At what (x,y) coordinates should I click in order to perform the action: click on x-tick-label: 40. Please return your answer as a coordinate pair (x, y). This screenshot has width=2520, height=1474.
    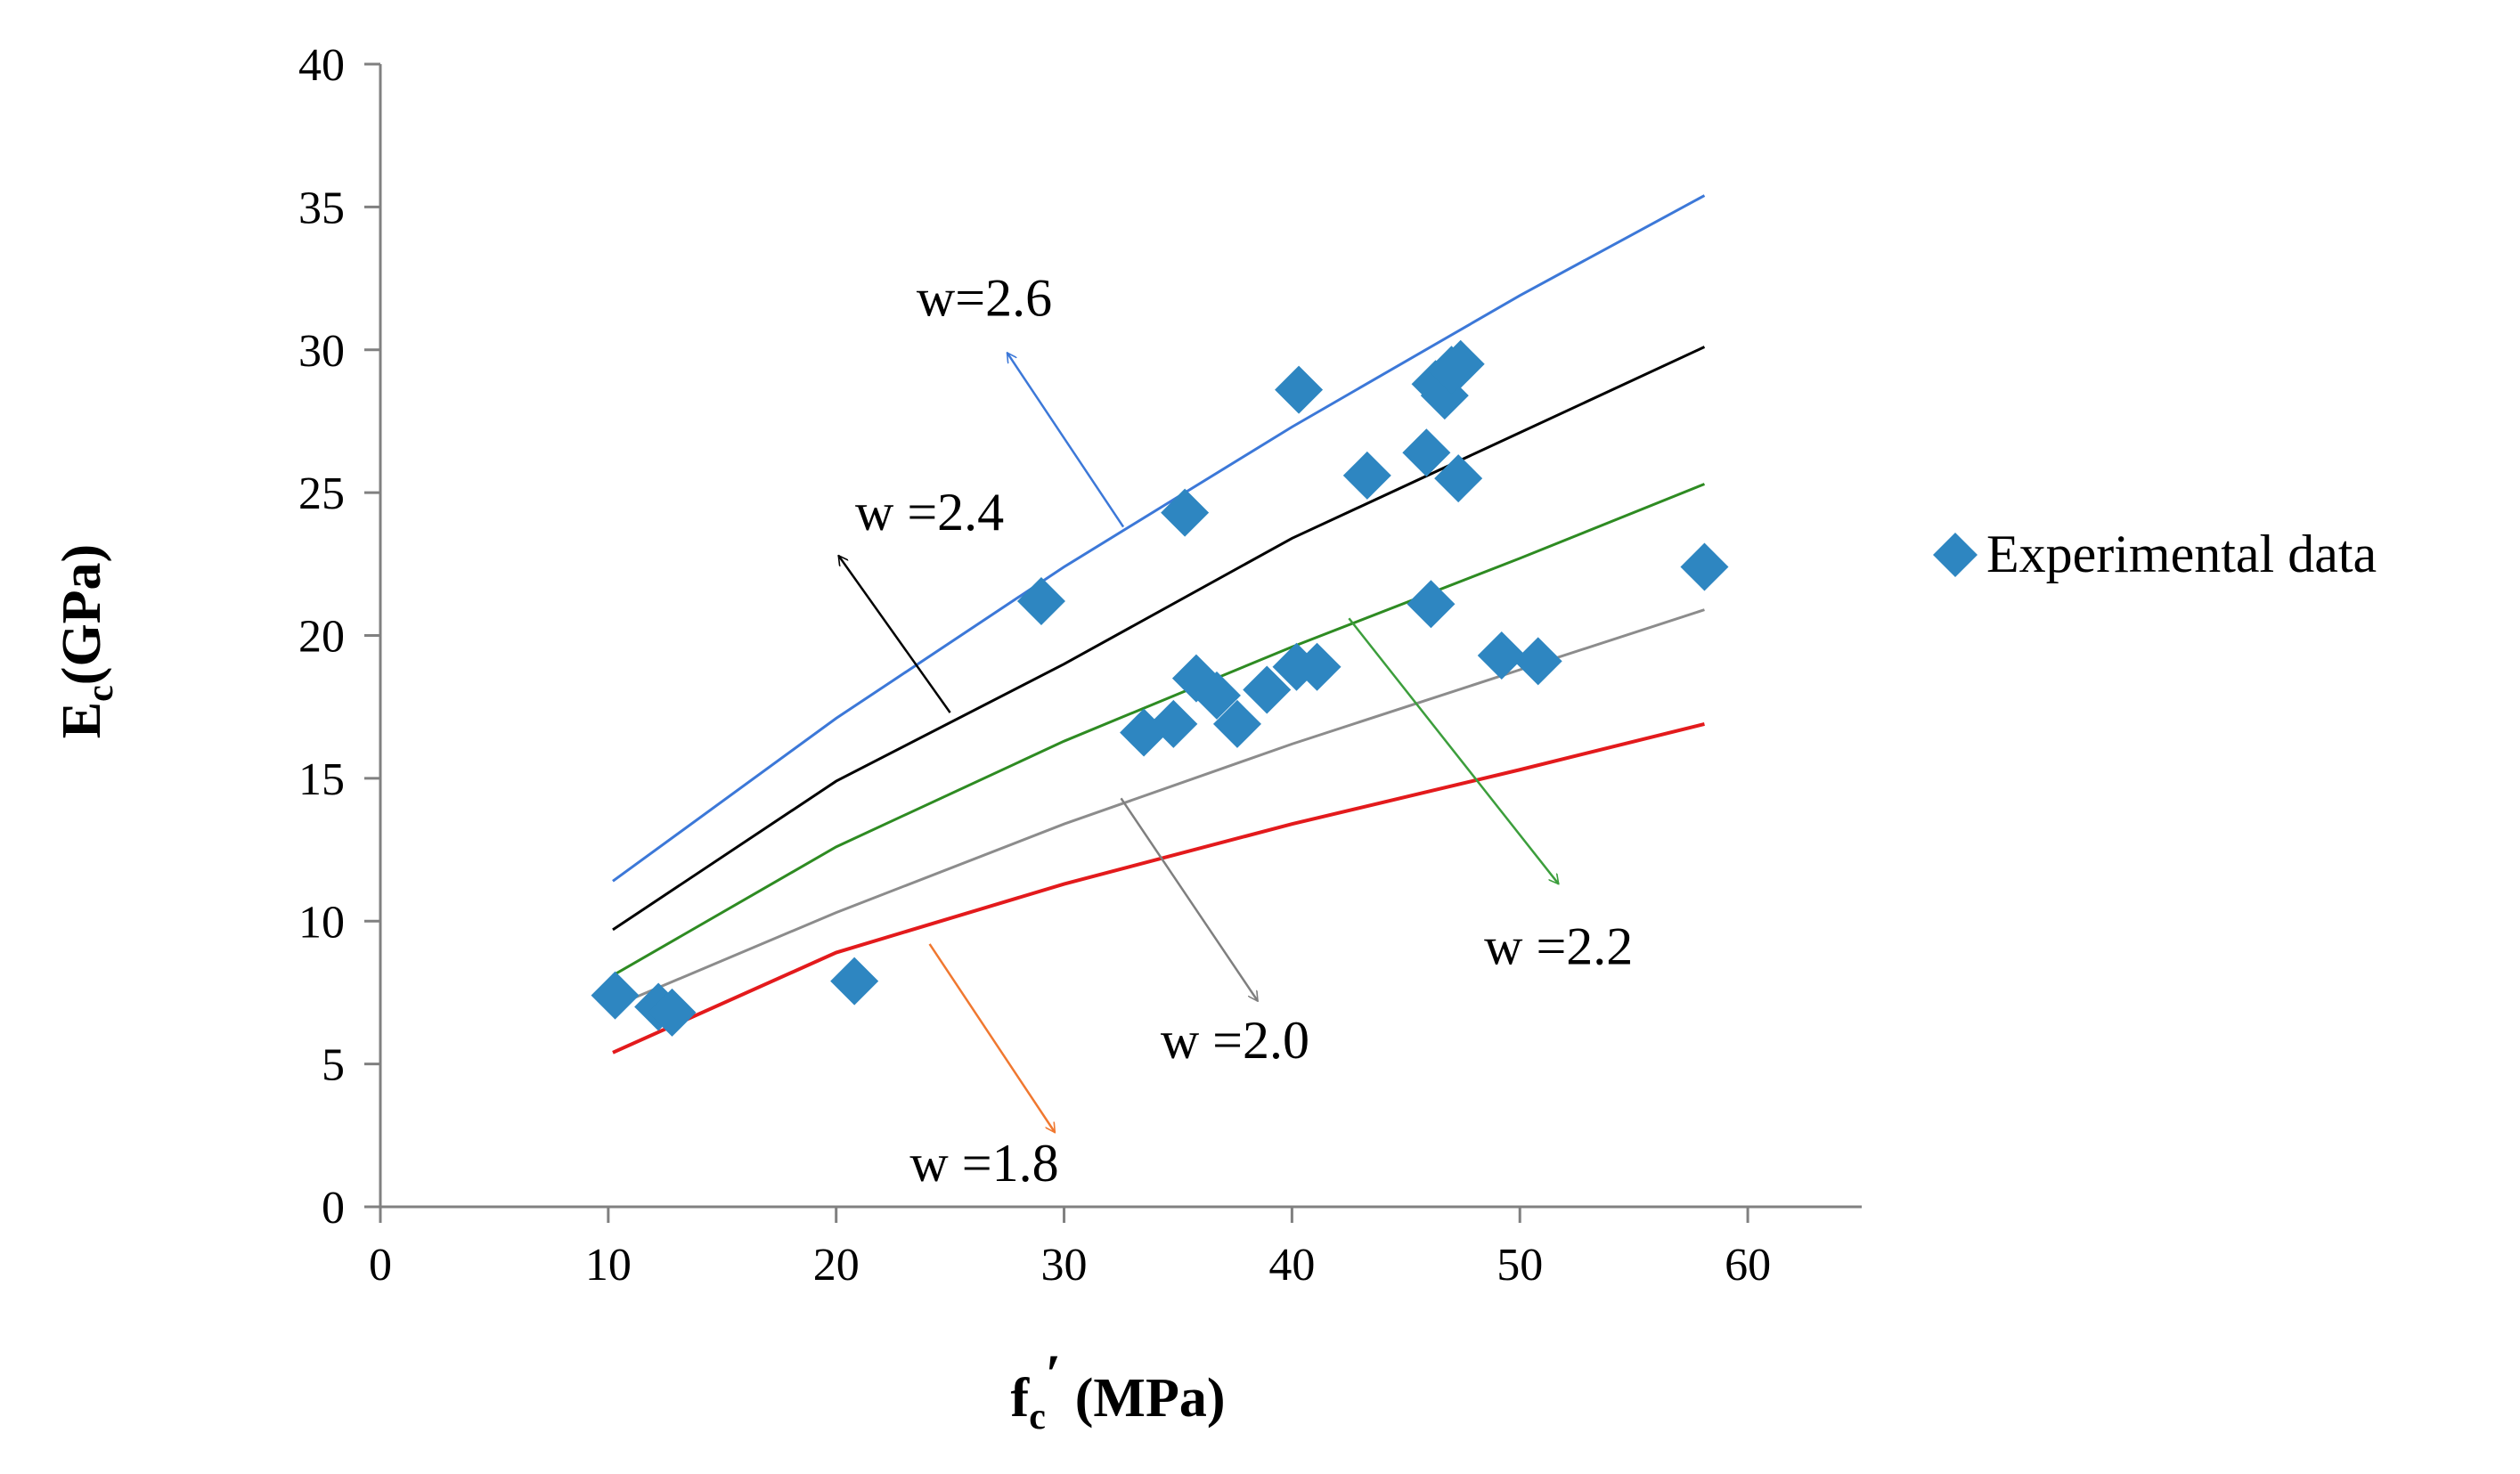
    Looking at the image, I should click on (1291, 1265).